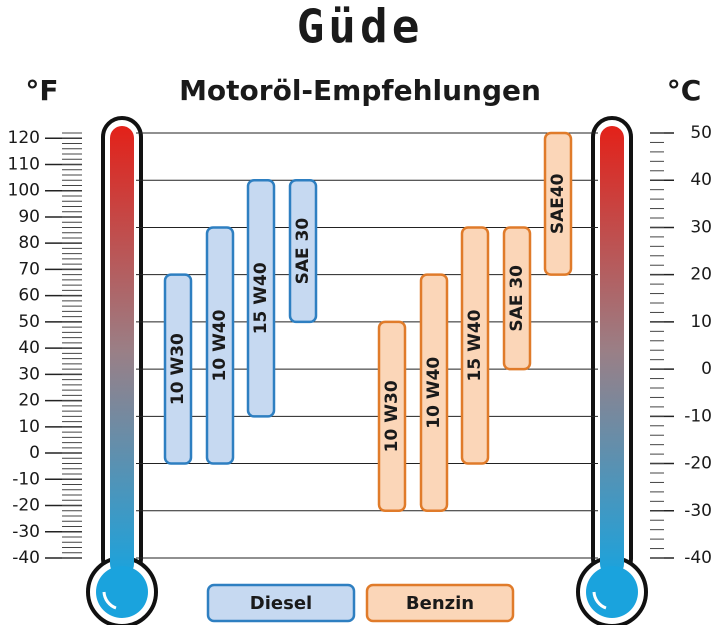 The image size is (720, 629). Describe the element at coordinates (29, 296) in the screenshot. I see `y2-tick-label: 60` at that location.